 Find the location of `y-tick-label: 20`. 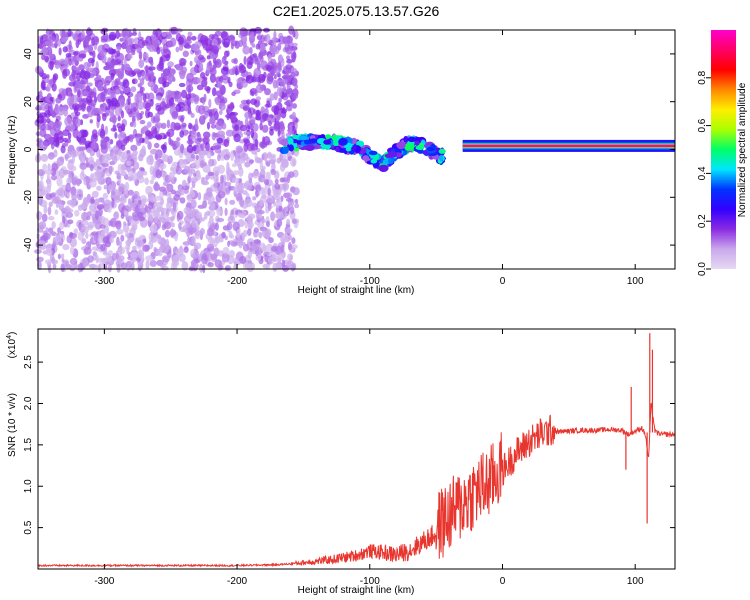

y-tick-label: 20 is located at coordinates (28, 102).